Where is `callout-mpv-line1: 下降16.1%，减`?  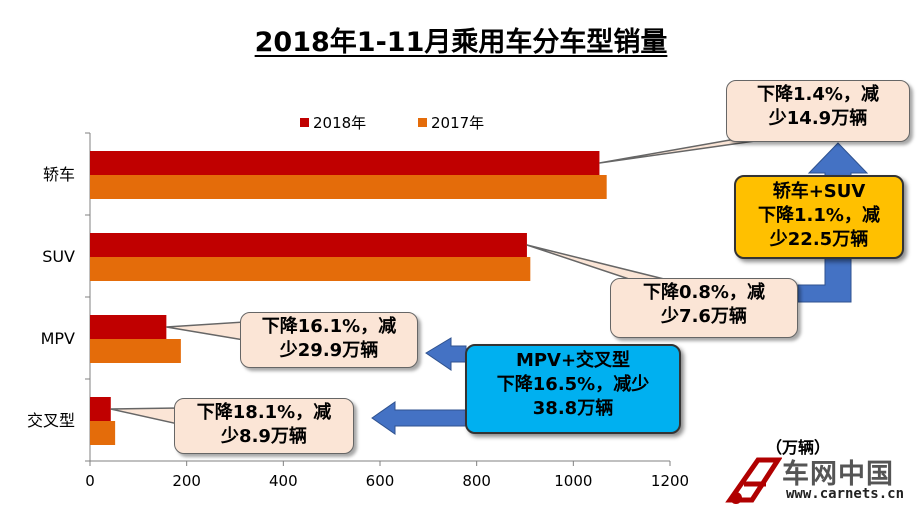
callout-mpv-line1: 下降16.1%，减 is located at coordinates (329, 326).